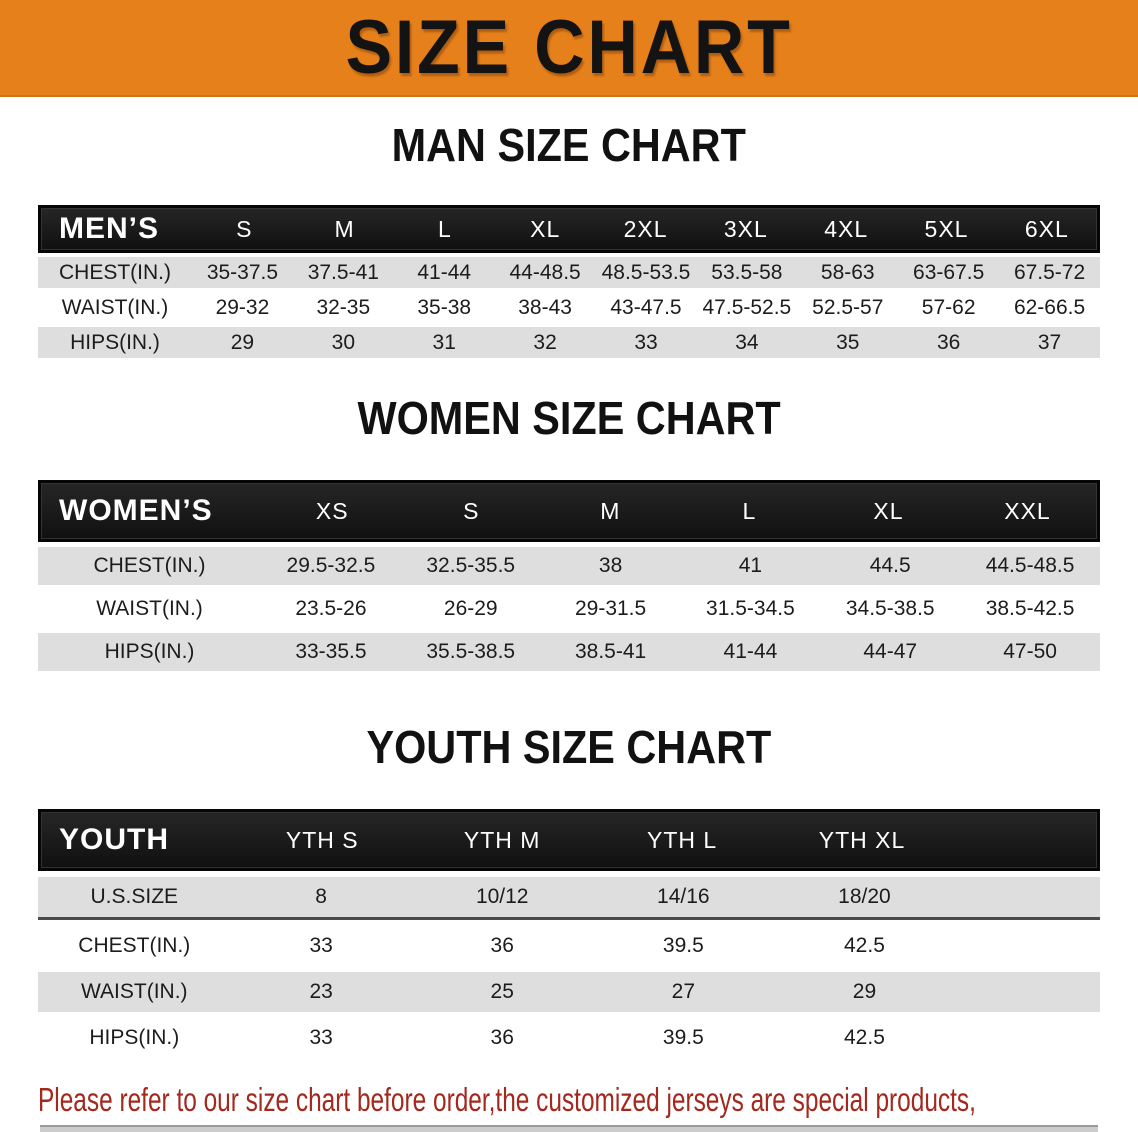 This screenshot has width=1138, height=1132. Describe the element at coordinates (502, 839) in the screenshot. I see `size-column-header: YTH M` at that location.